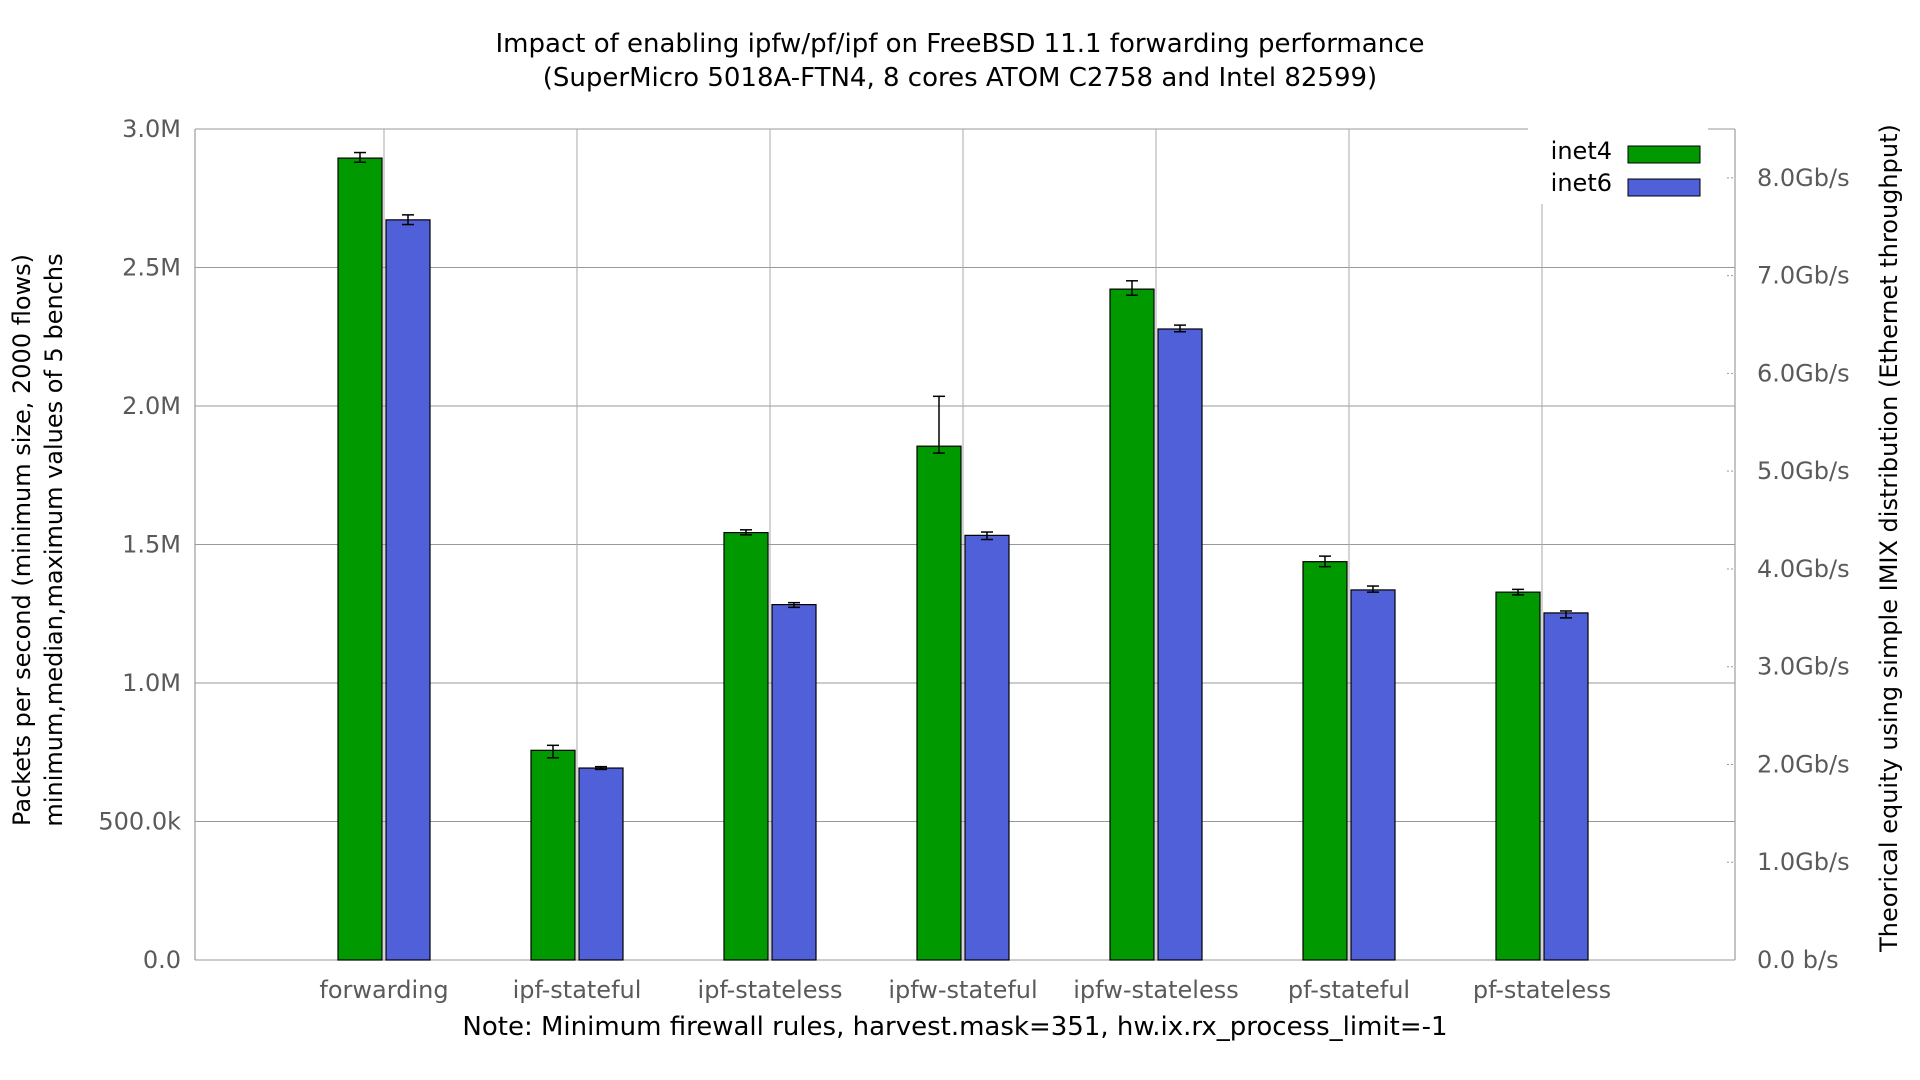 Image resolution: width=1920 pixels, height=1080 pixels. Describe the element at coordinates (746, 746) in the screenshot. I see `bar-inet4-ipf-stateless` at that location.